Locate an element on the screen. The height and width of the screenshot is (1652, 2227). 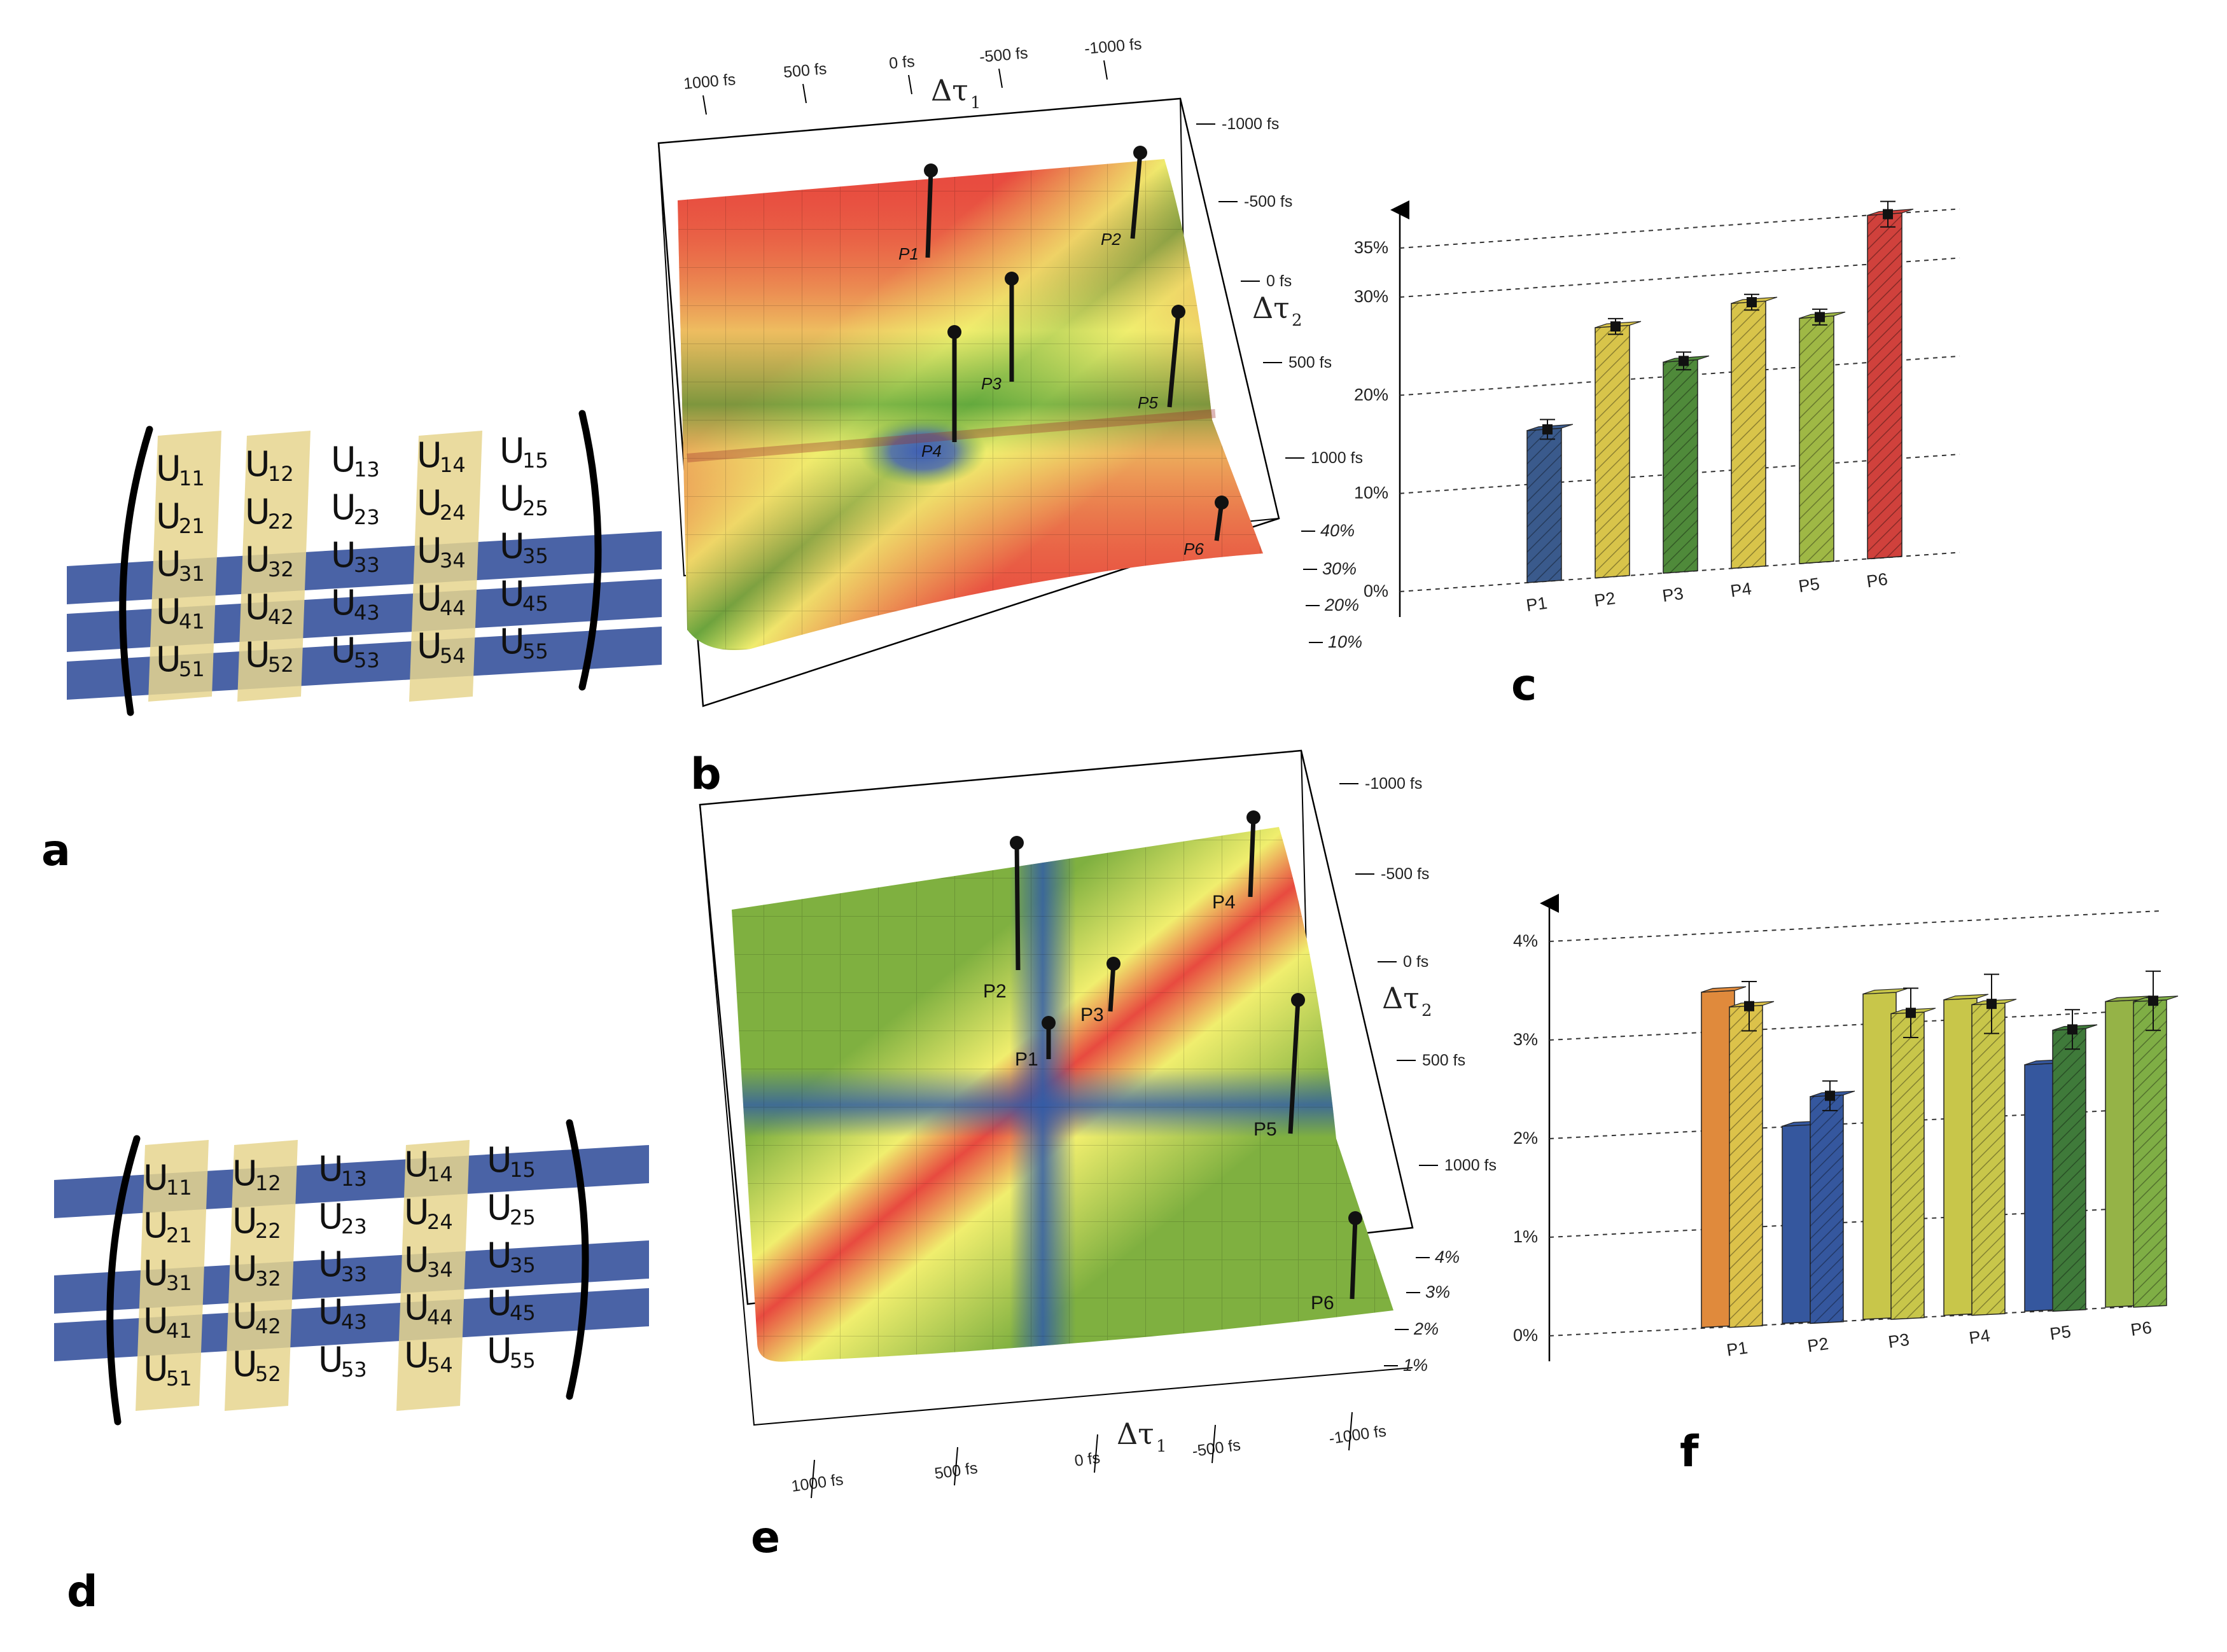
matrix-element-subscript: 52 is located at coordinates (268, 1374).